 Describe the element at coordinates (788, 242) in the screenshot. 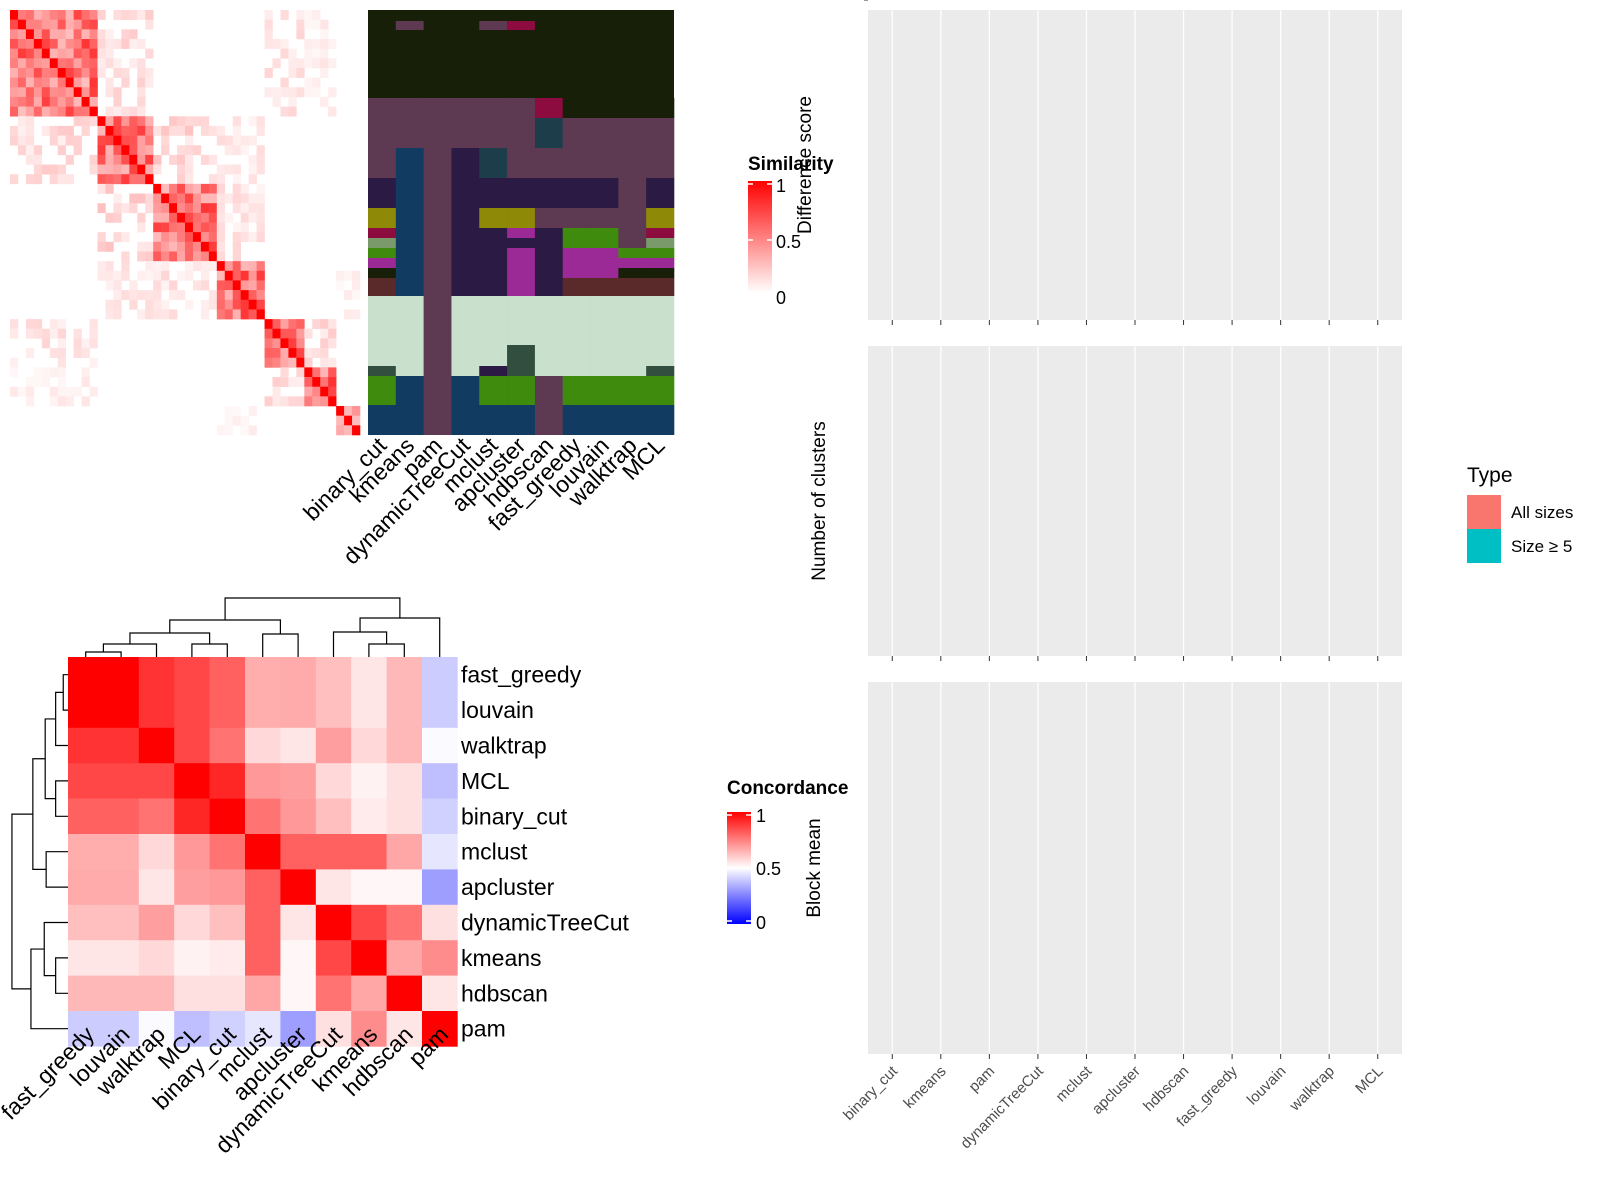

I see `similarity-legend-tick-05: 0.5` at that location.